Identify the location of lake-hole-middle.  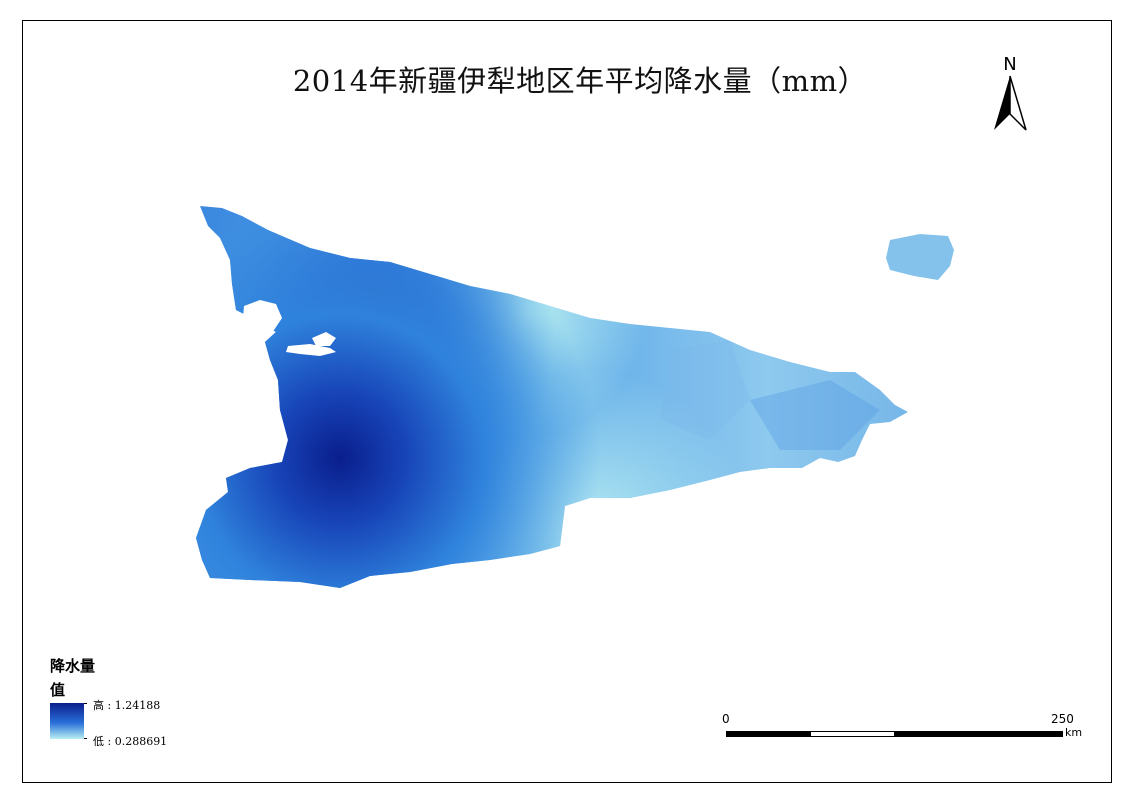
(311, 350).